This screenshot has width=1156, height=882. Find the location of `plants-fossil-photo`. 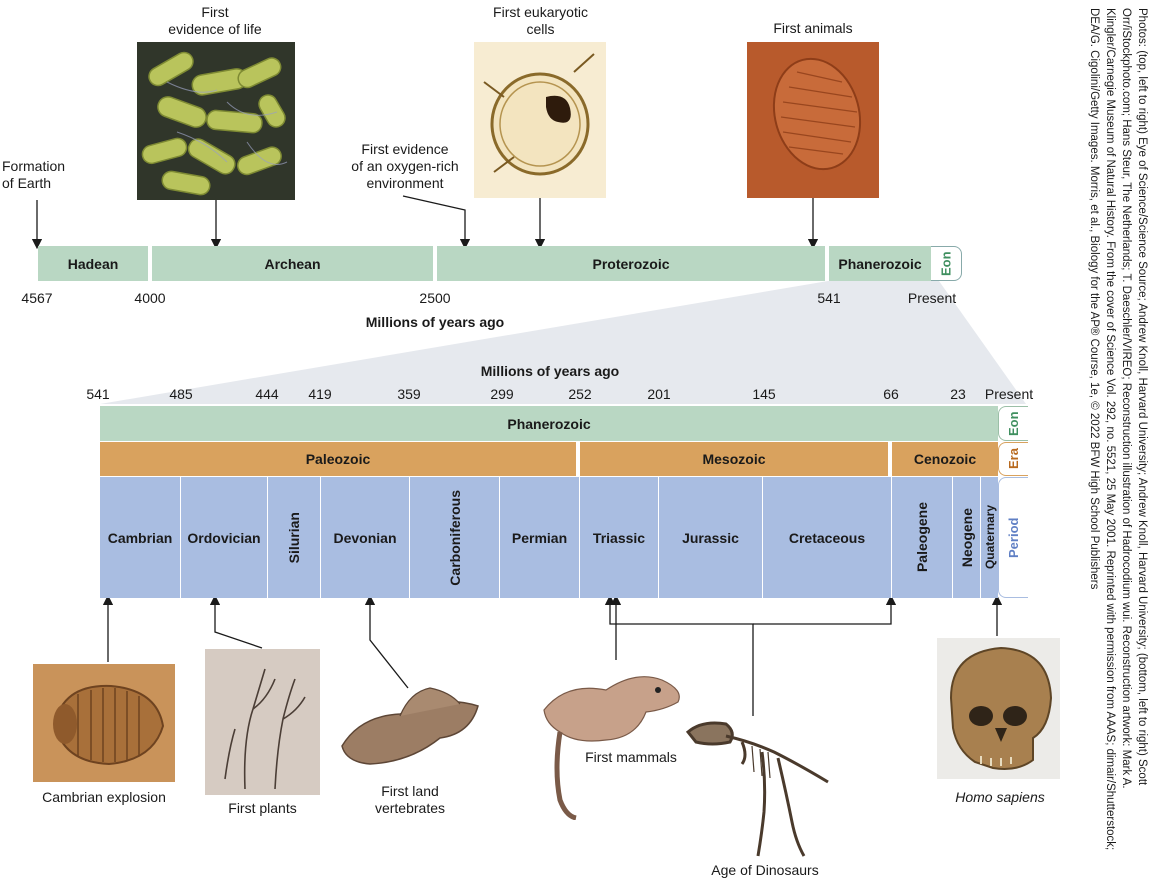

plants-fossil-photo is located at coordinates (262, 722).